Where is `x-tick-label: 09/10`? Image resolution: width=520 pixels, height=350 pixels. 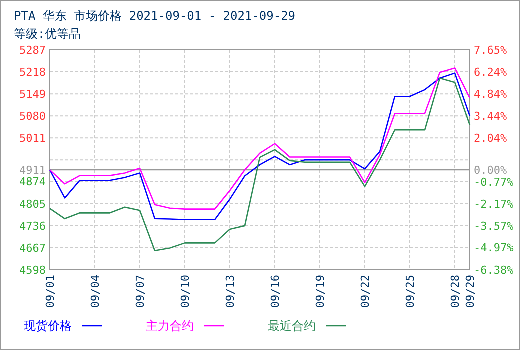
x-tick-label: 09/10 is located at coordinates (185, 291).